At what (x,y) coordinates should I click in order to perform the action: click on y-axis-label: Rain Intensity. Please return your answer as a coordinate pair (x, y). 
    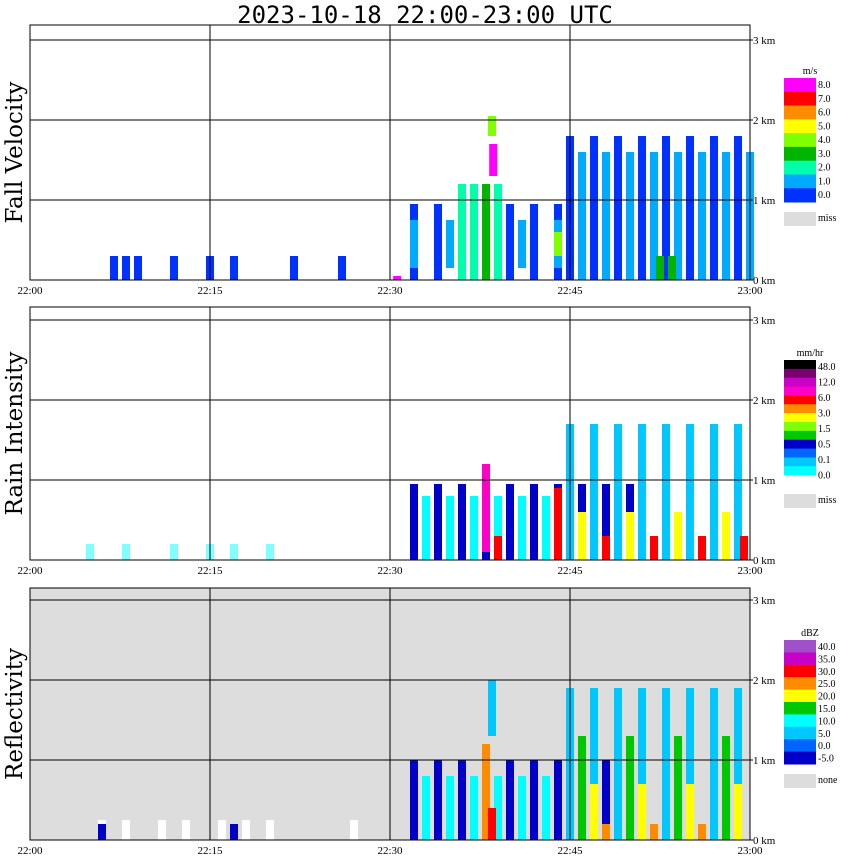
    Looking at the image, I should click on (15, 433).